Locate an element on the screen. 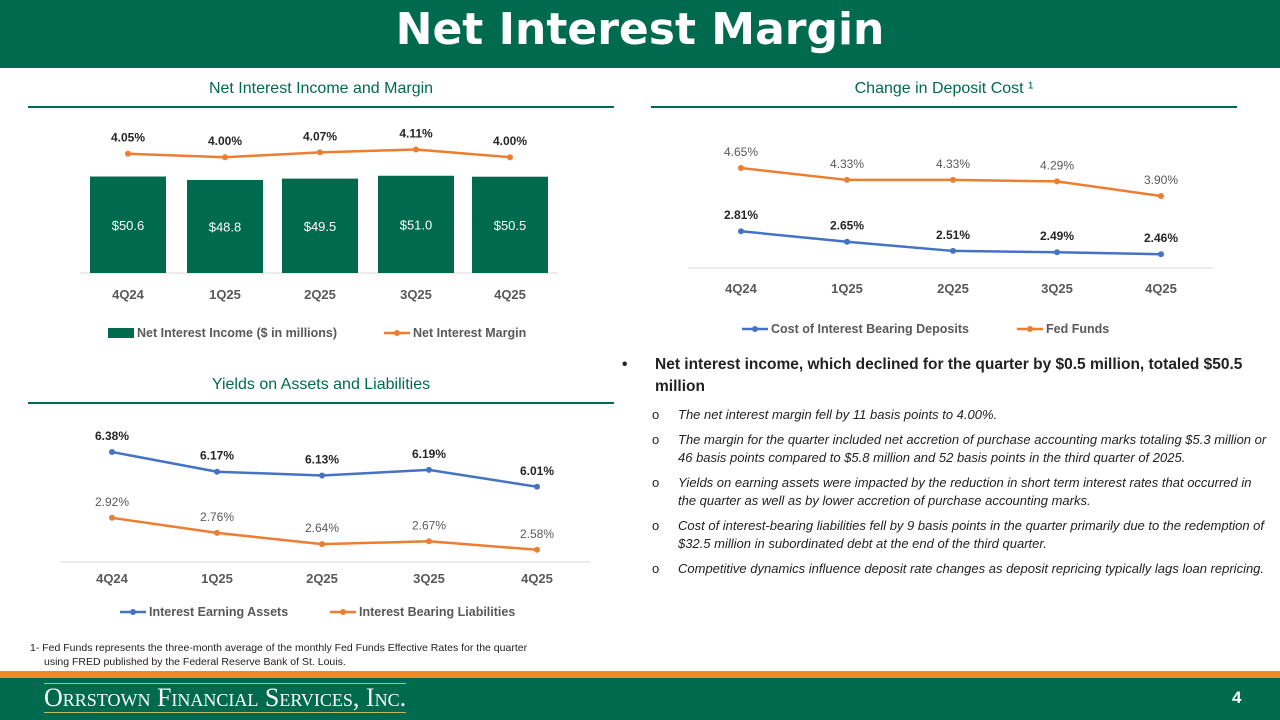 This screenshot has height=720, width=1280. point-data-label: 4.11% is located at coordinates (416, 134).